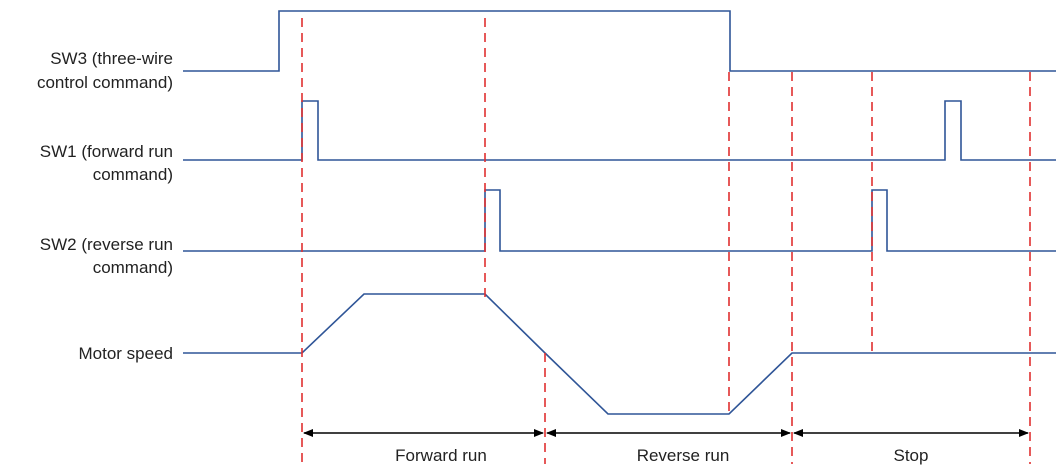  What do you see at coordinates (111, 58) in the screenshot?
I see `signal-label-line: SW3 (three-wire` at bounding box center [111, 58].